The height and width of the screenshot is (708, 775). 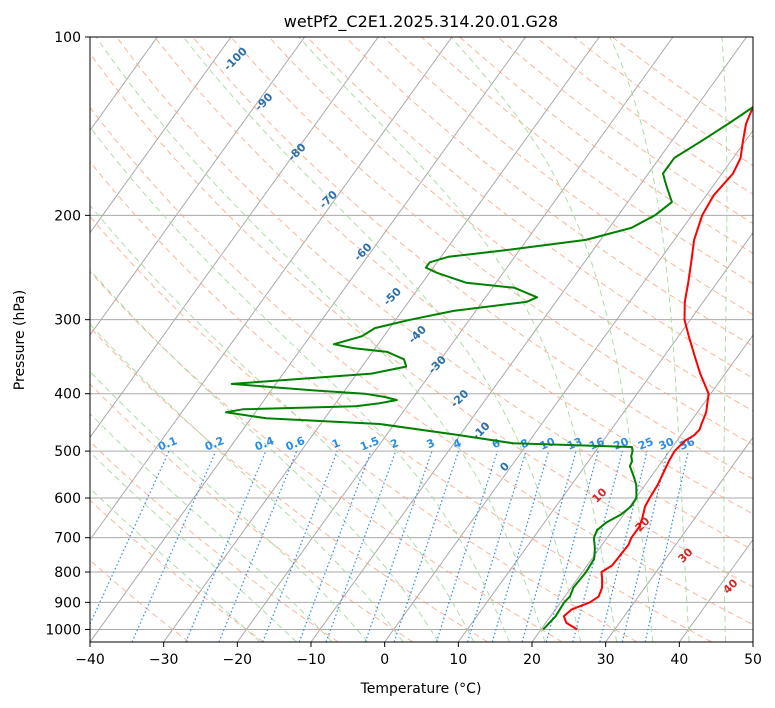 What do you see at coordinates (90, 660) in the screenshot?
I see `x-tick-label: −40` at bounding box center [90, 660].